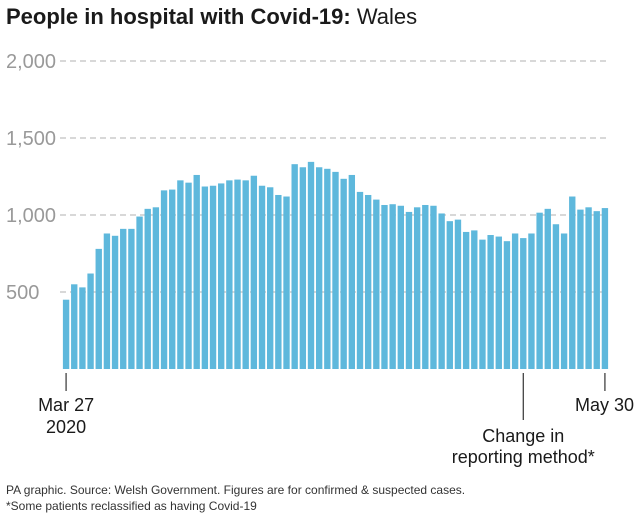 This screenshot has width=640, height=519. Describe the element at coordinates (523, 457) in the screenshot. I see `annotation-line2: reporting method*` at that location.